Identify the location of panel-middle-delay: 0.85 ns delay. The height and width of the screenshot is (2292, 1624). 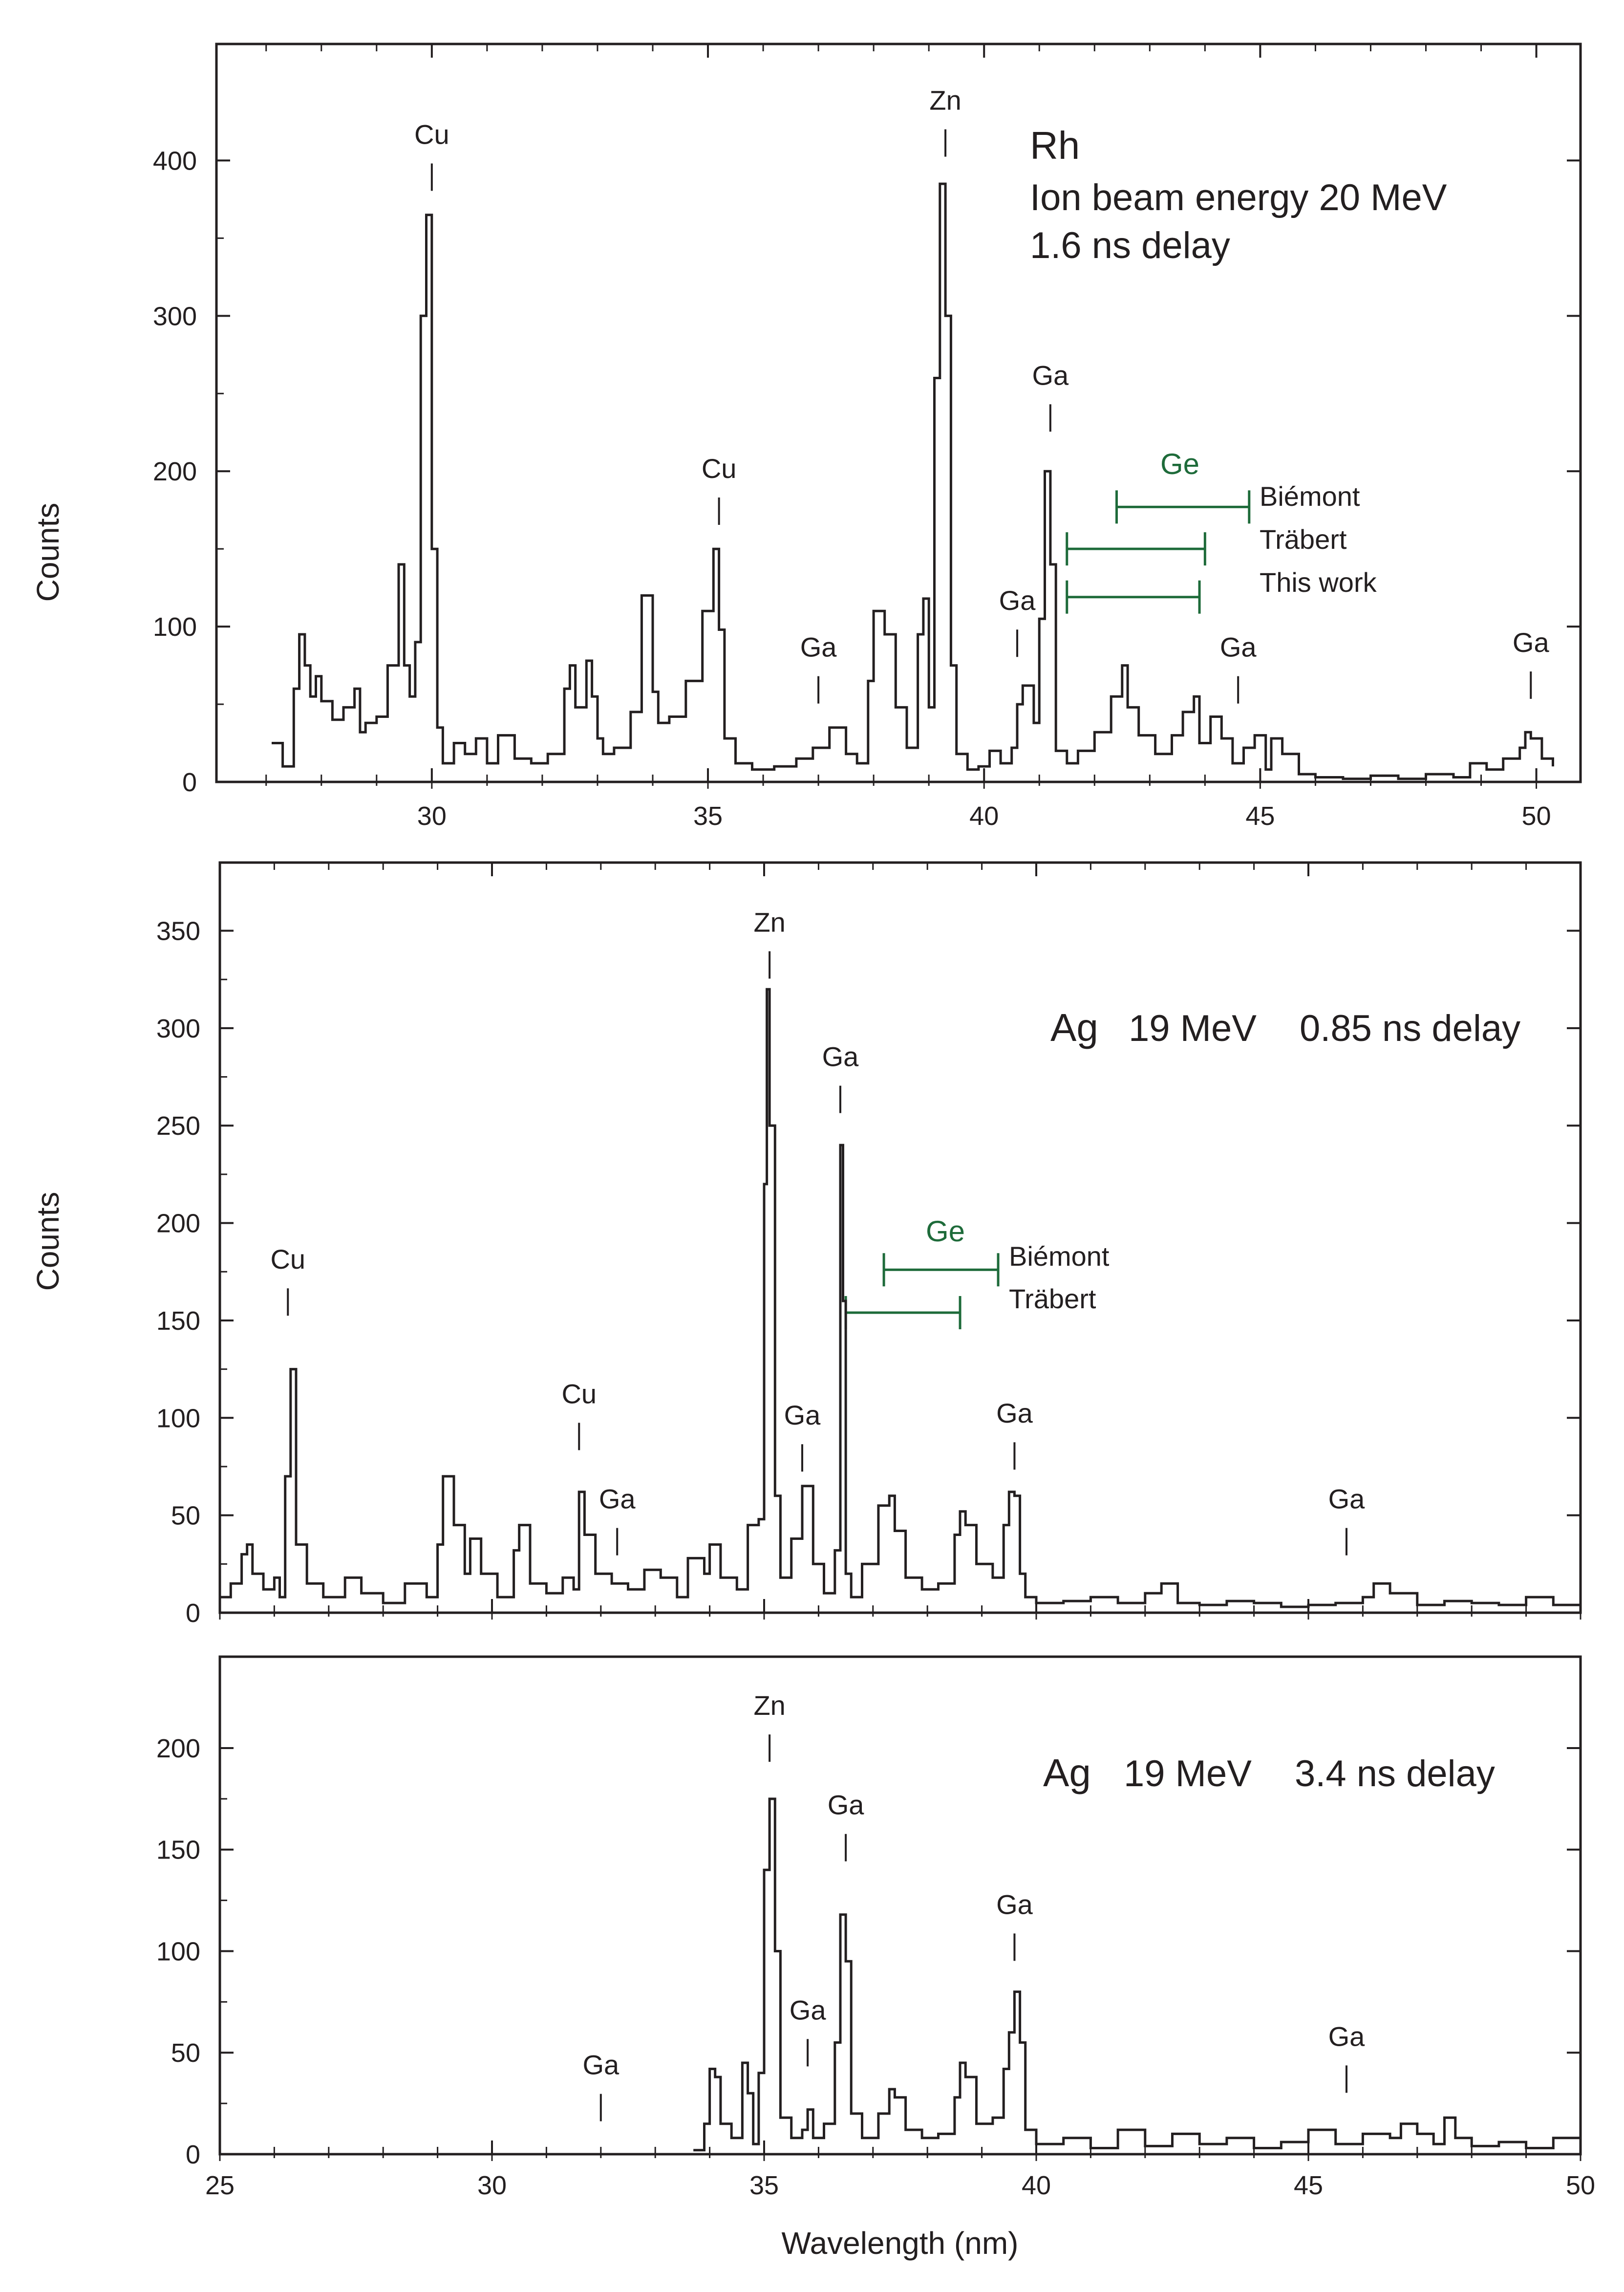
(1410, 1028).